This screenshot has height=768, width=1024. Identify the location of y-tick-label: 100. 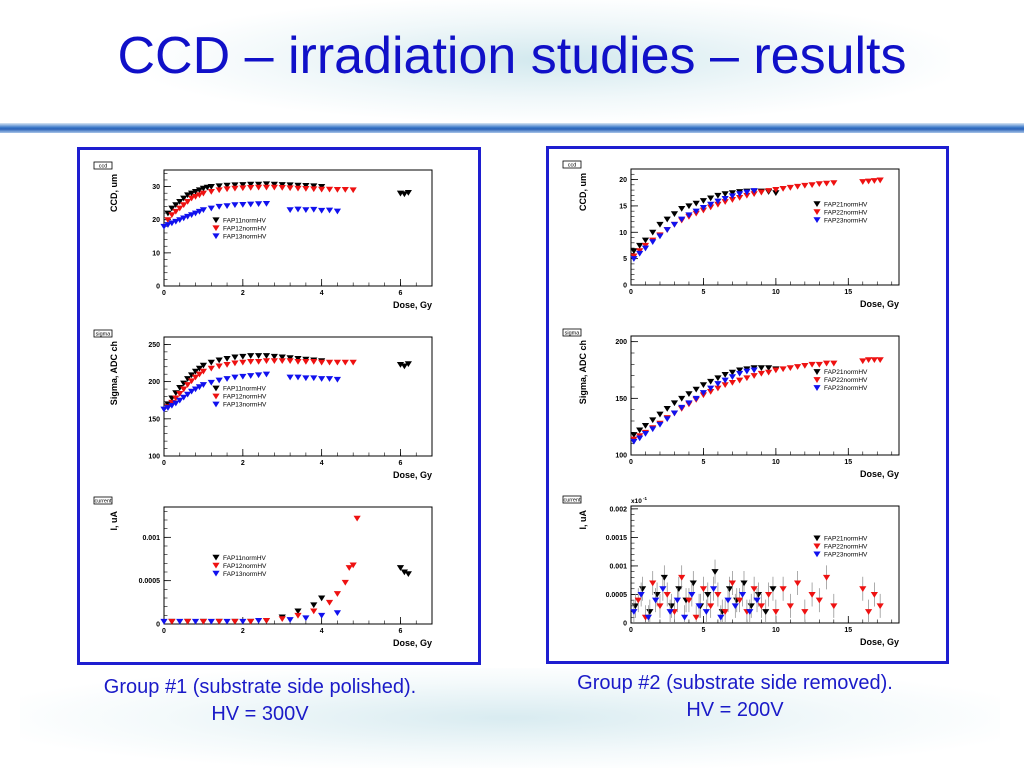
(621, 456).